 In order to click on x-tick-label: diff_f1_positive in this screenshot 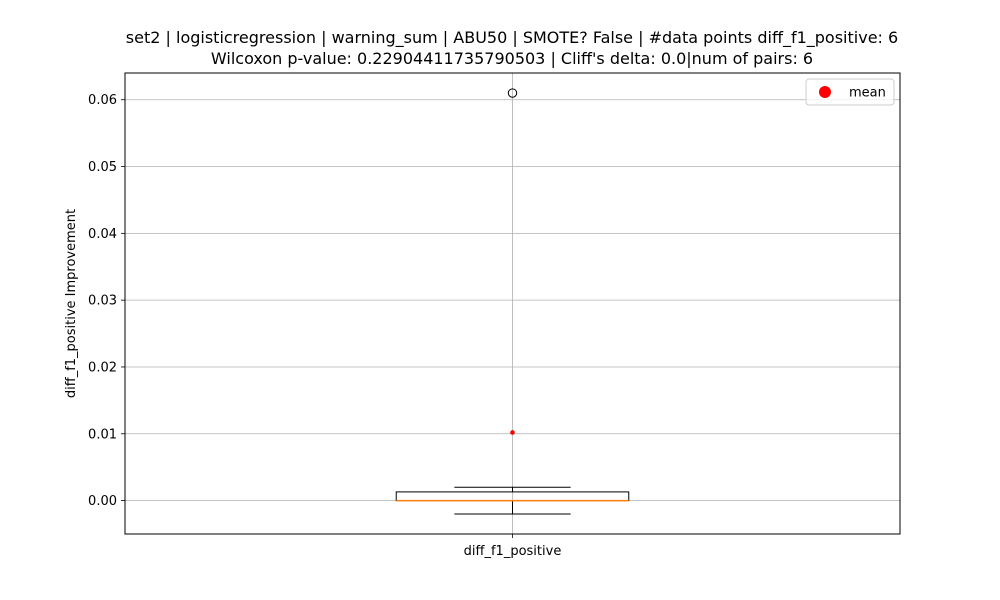, I will do `click(513, 551)`.